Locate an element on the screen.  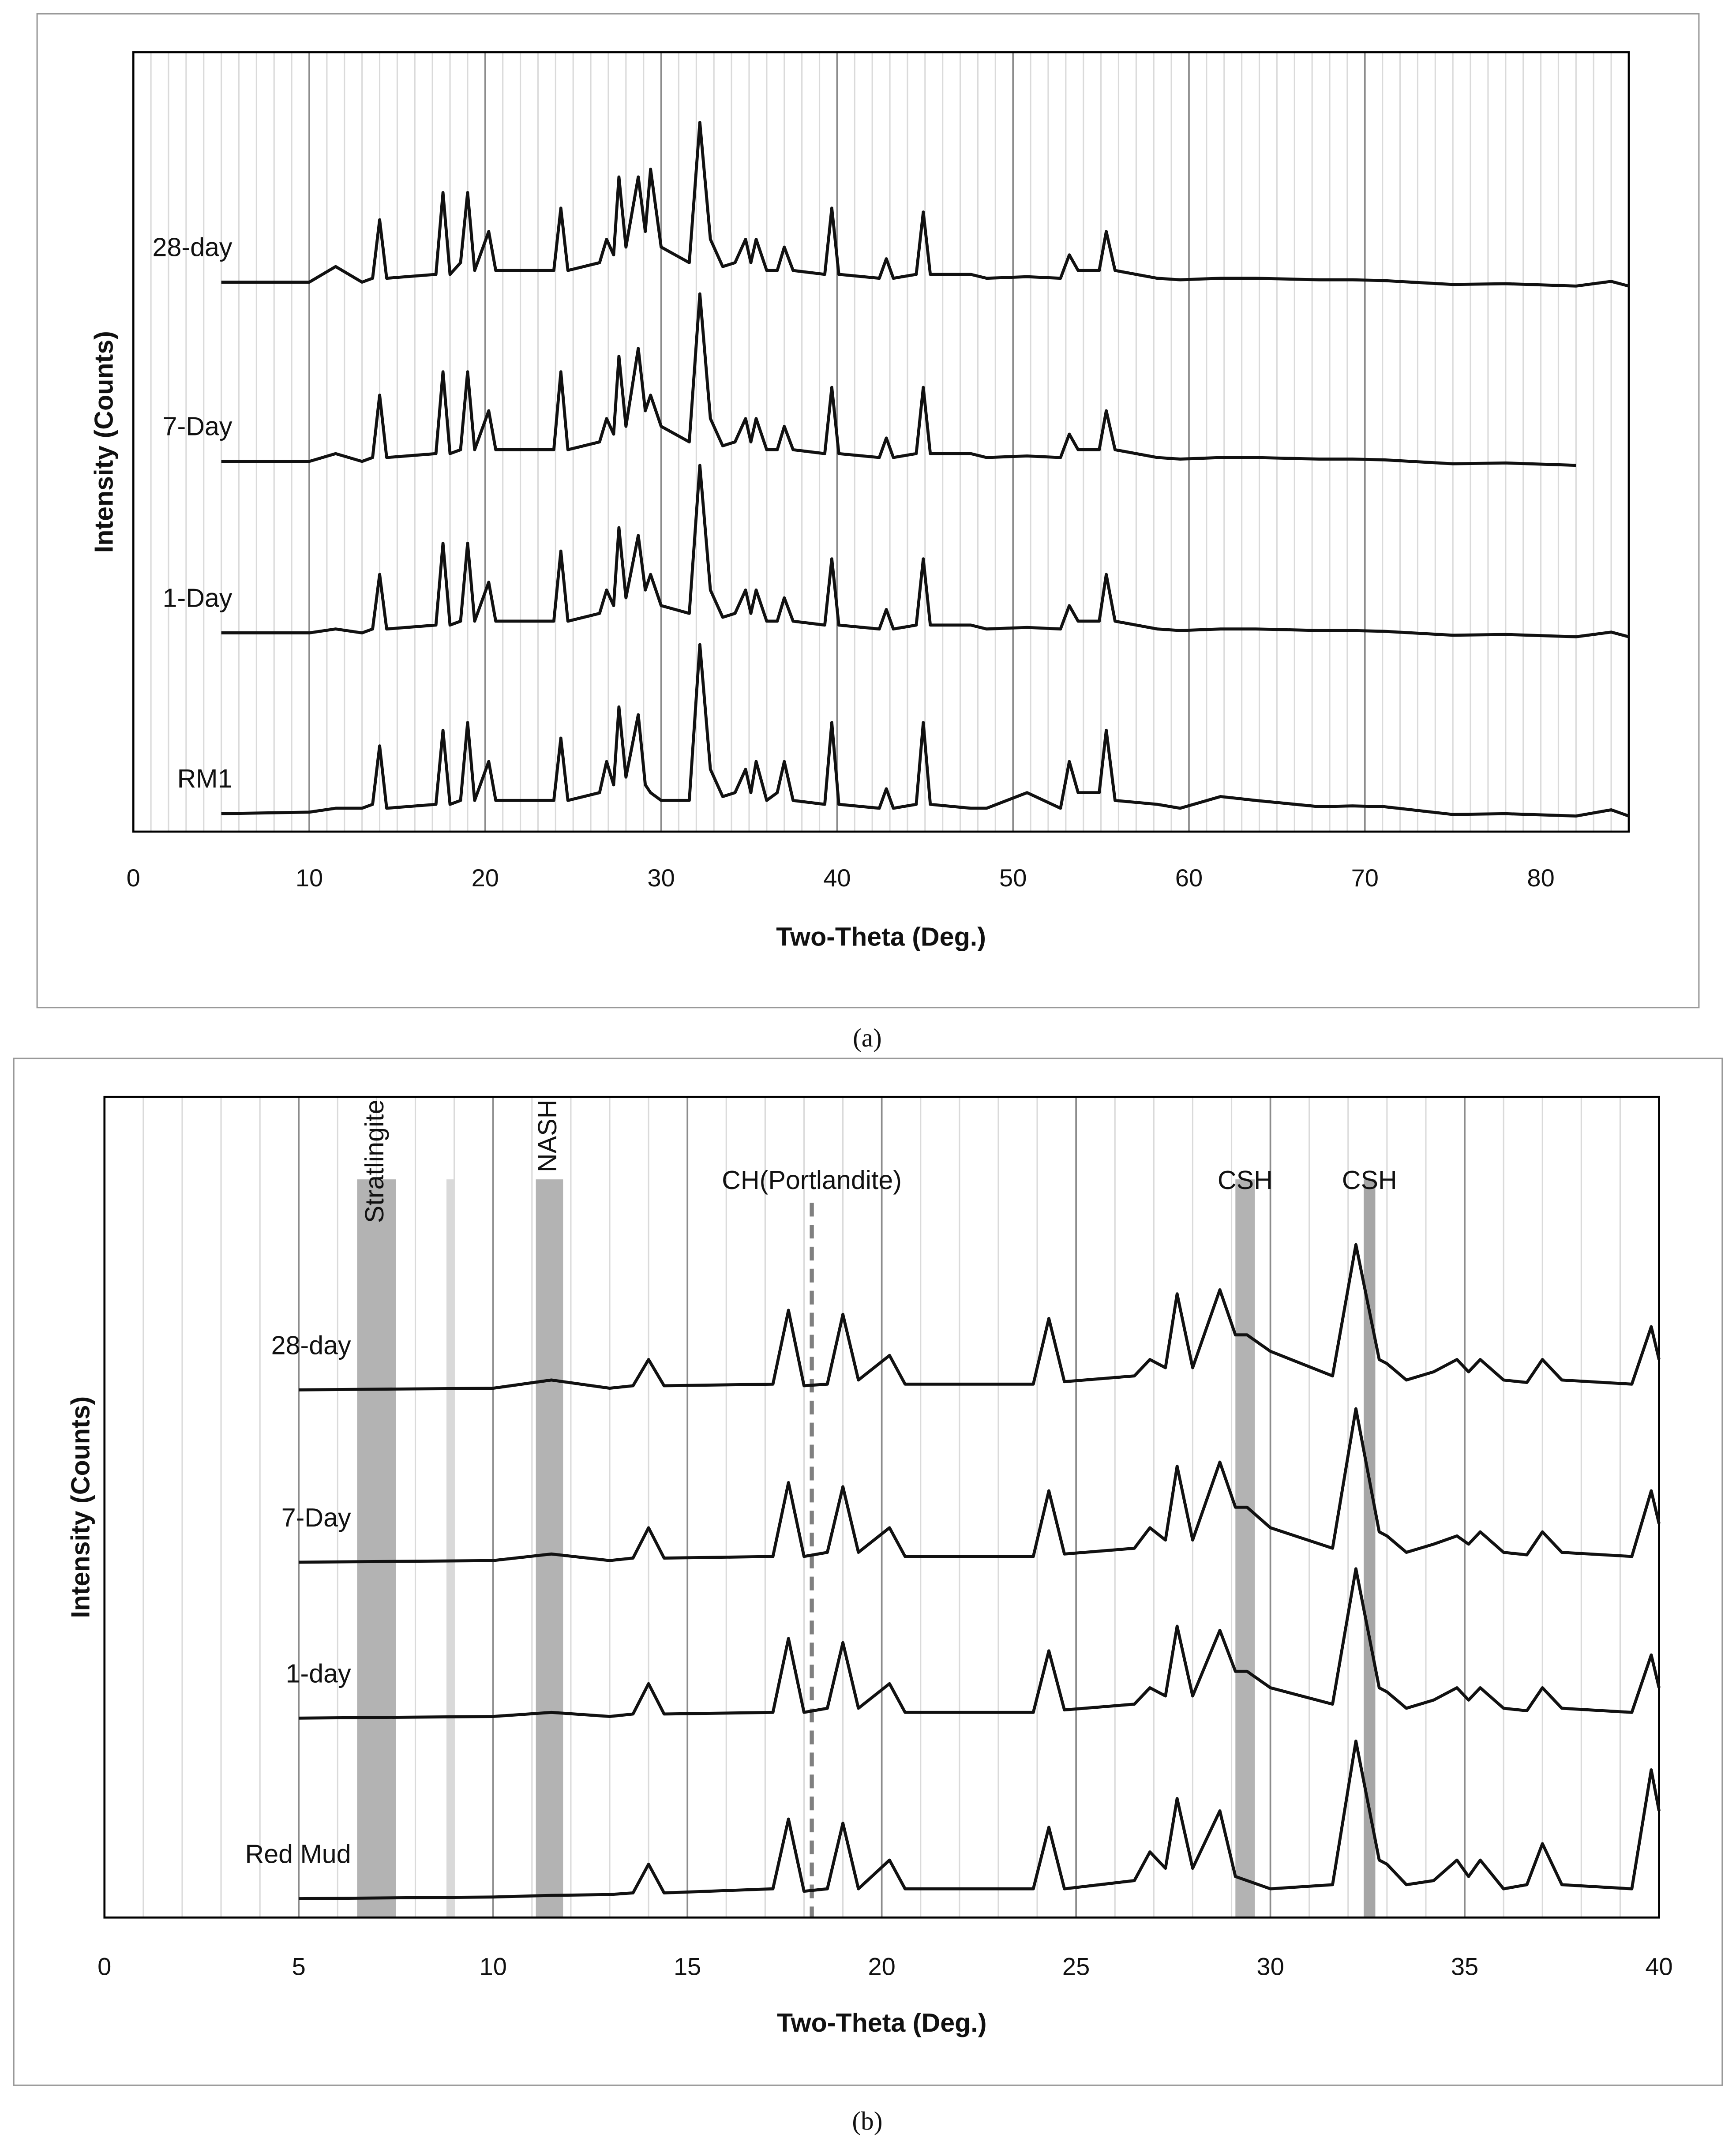
x-tick-label: 25 is located at coordinates (1076, 1966).